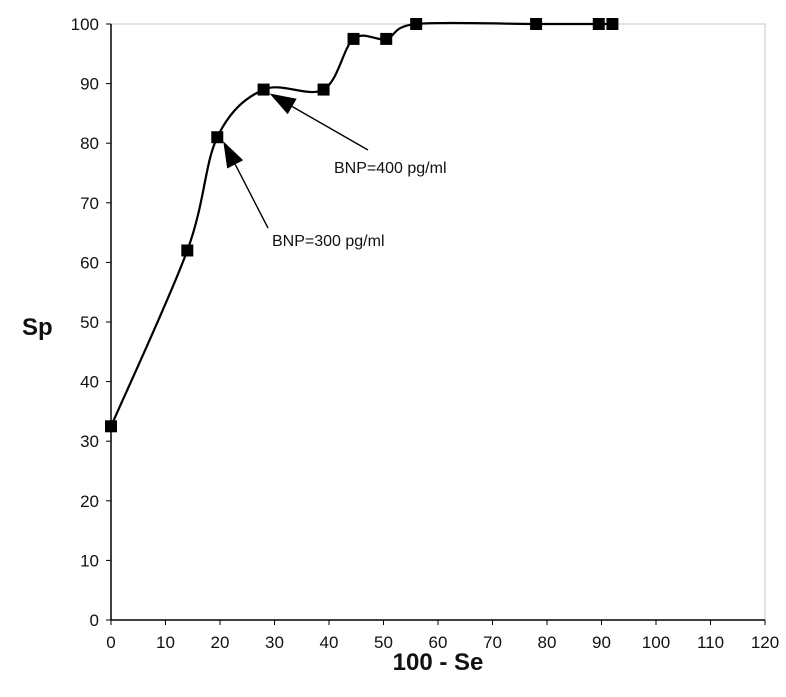  Describe the element at coordinates (438, 642) in the screenshot. I see `x-tick-label-6: 60` at that location.